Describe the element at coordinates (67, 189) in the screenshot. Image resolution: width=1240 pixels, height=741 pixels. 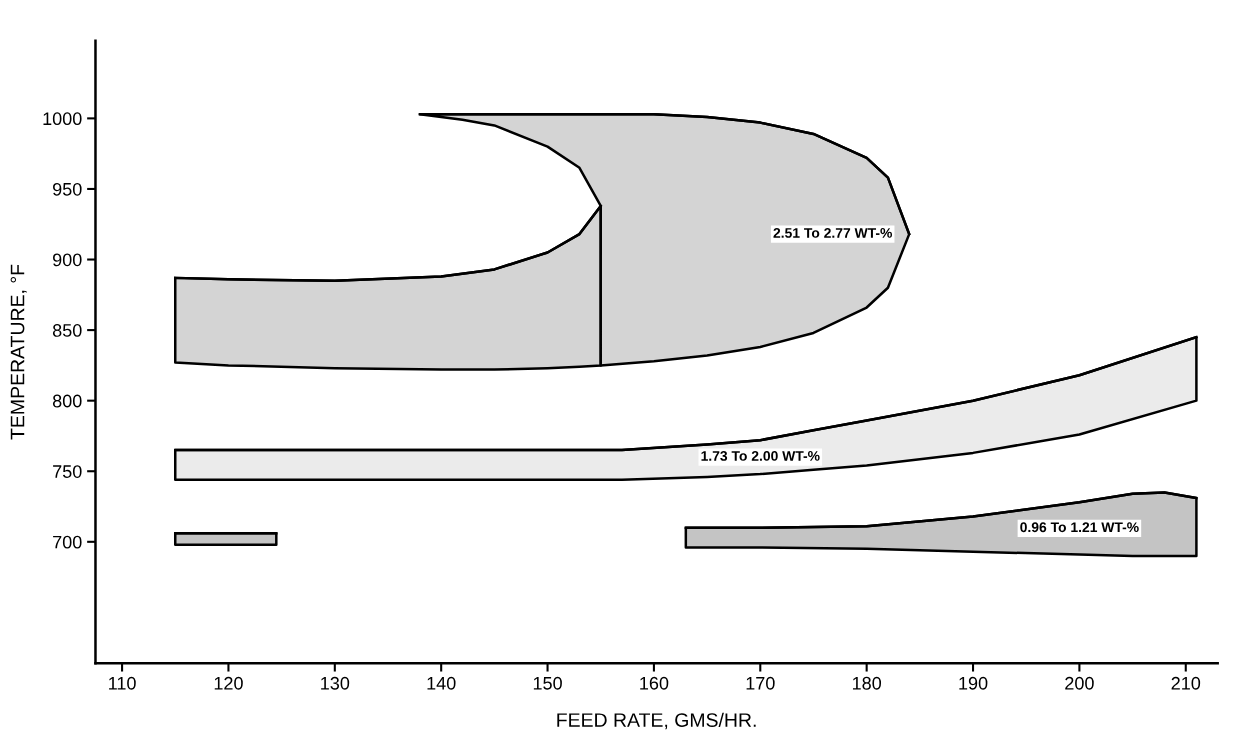
I see `y-tick-label: 950` at that location.